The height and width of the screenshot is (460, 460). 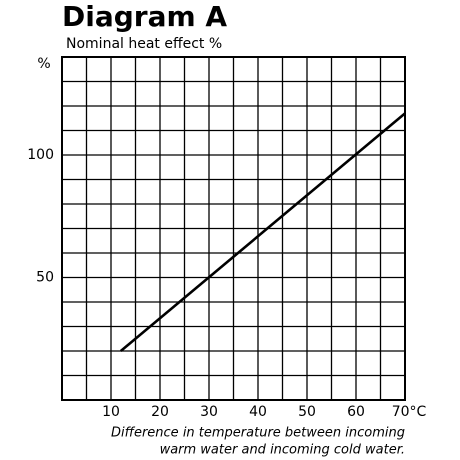 What do you see at coordinates (144, 44) in the screenshot?
I see `chart-subtitle: Nominal heat effect %` at bounding box center [144, 44].